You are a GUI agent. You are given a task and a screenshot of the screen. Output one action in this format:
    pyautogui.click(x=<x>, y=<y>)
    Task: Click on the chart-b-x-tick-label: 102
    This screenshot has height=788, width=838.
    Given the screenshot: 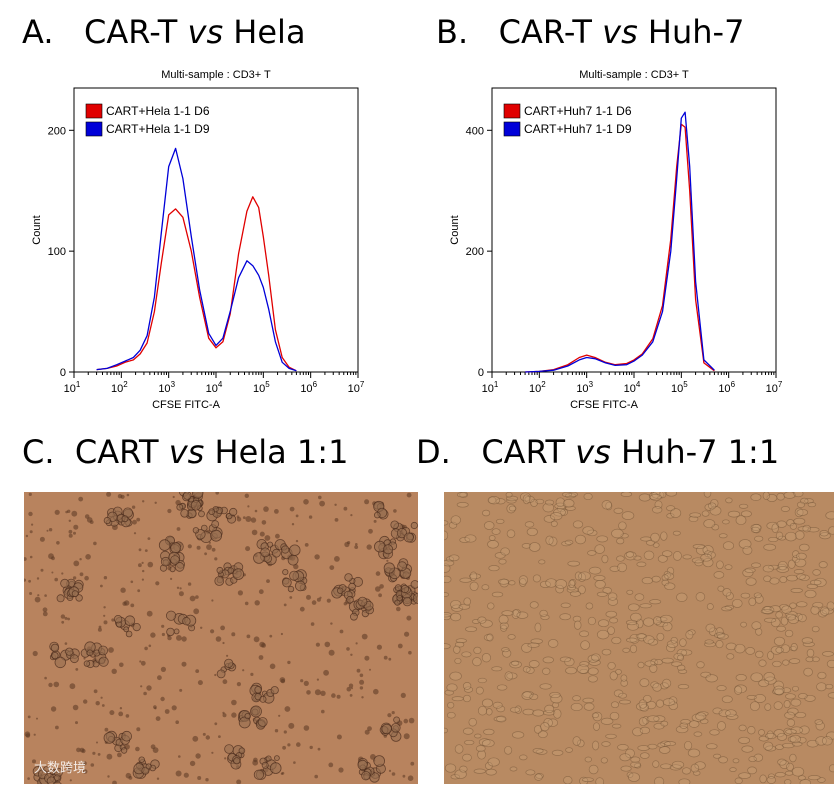 What is the action you would take?
    pyautogui.click(x=537, y=387)
    